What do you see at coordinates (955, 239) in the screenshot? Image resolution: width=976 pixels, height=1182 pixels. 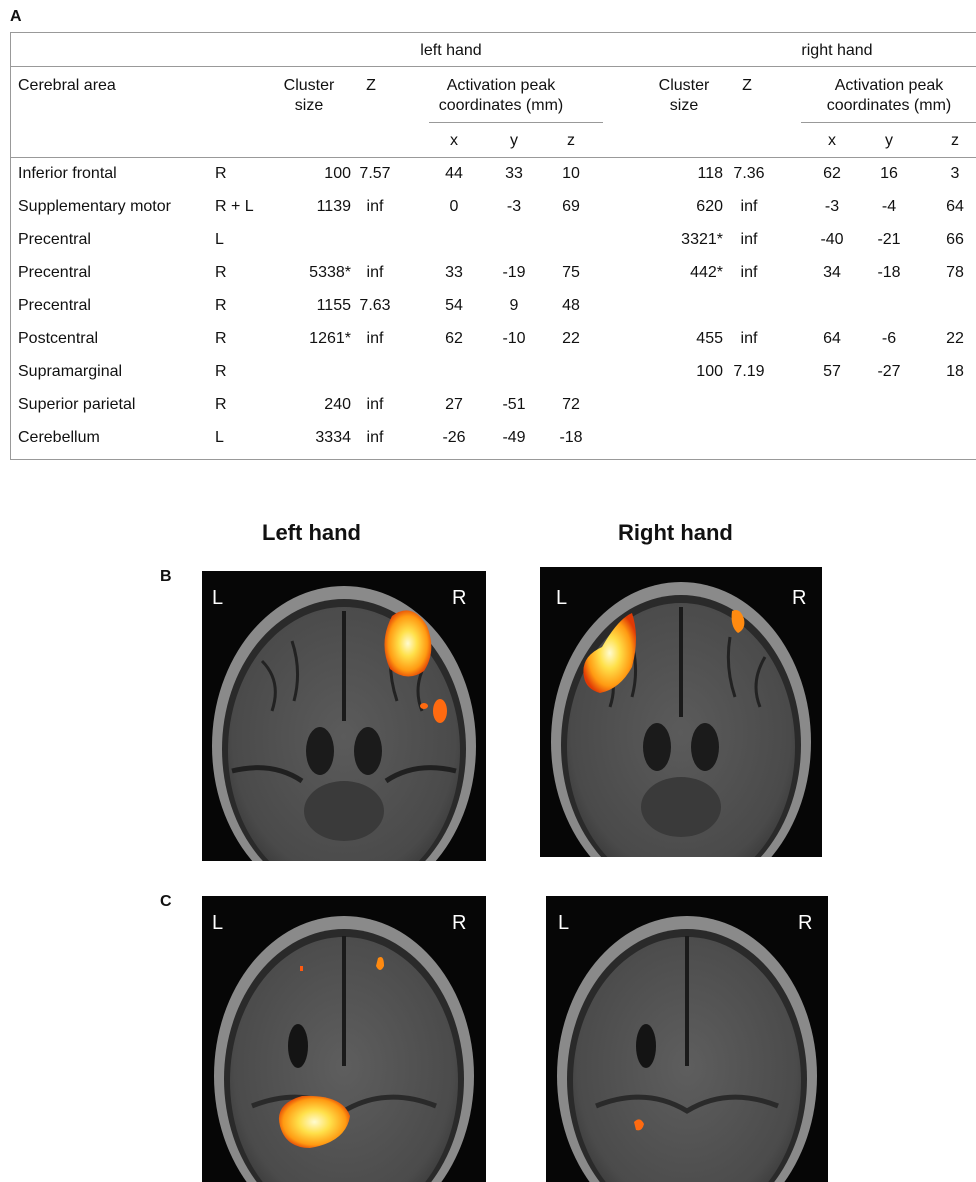 I see `cell-right-zc: 66` at bounding box center [955, 239].